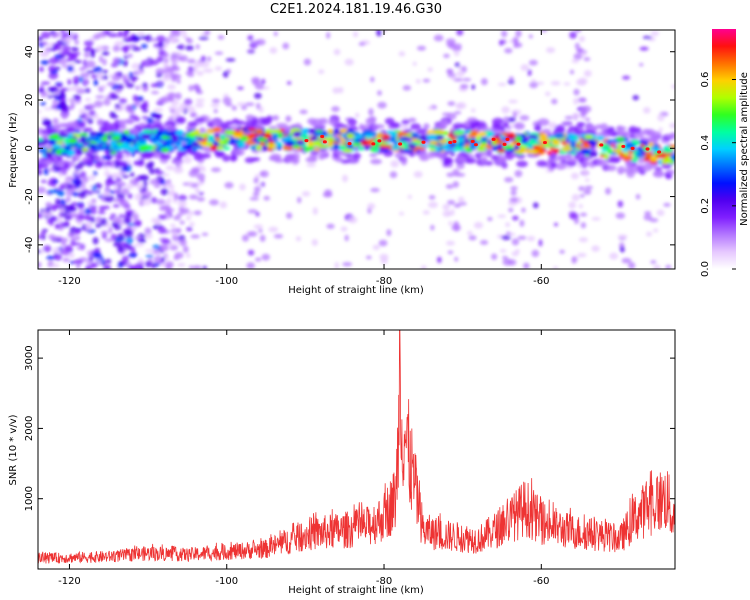 The image size is (750, 600). What do you see at coordinates (29, 428) in the screenshot?
I see `y-tick-label: 2000` at bounding box center [29, 428].